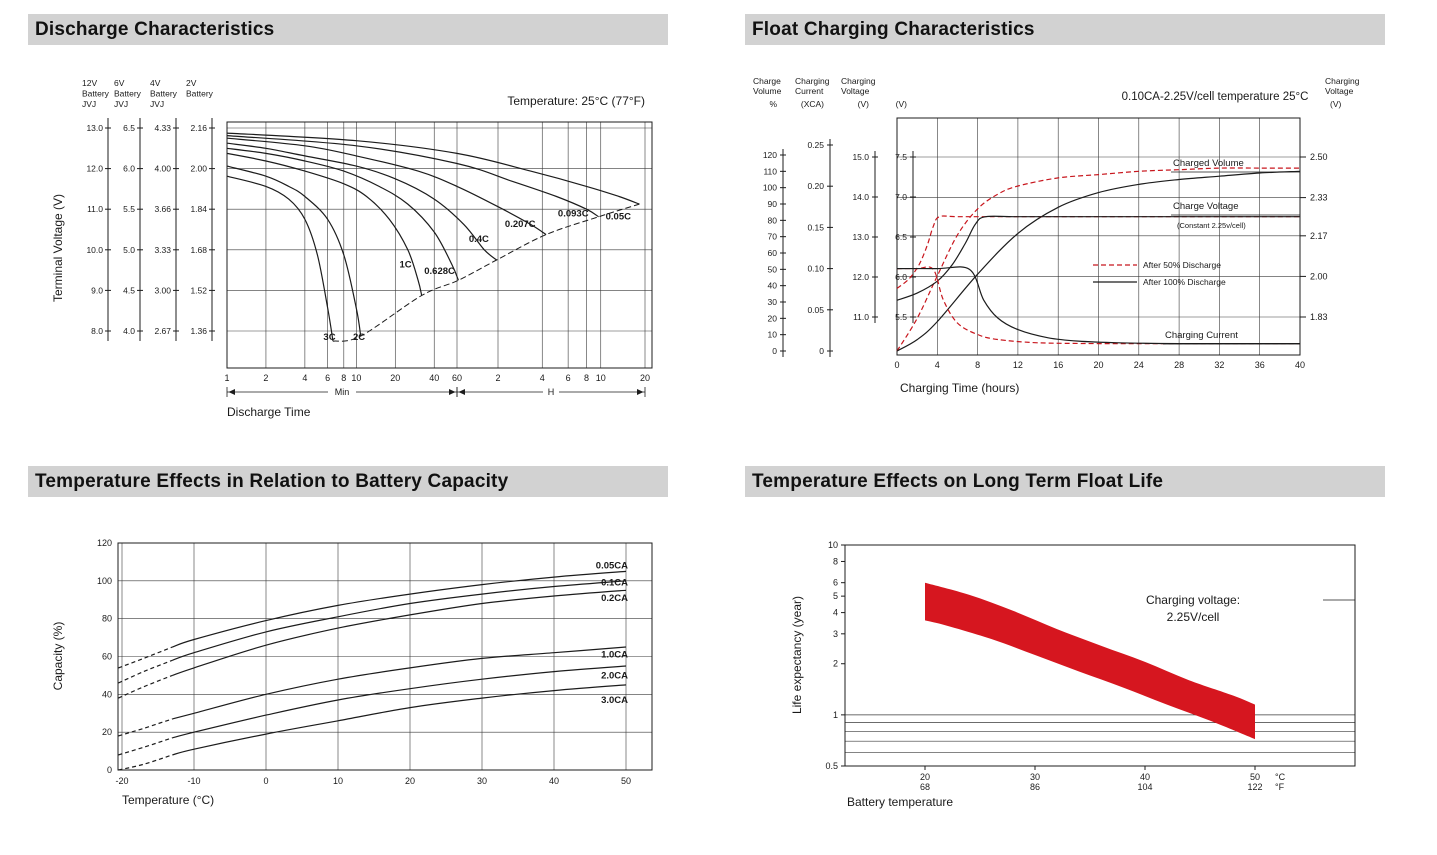 The width and height of the screenshot is (1437, 855). Describe the element at coordinates (773, 335) in the screenshot. I see `axis-tick-label: 10` at that location.